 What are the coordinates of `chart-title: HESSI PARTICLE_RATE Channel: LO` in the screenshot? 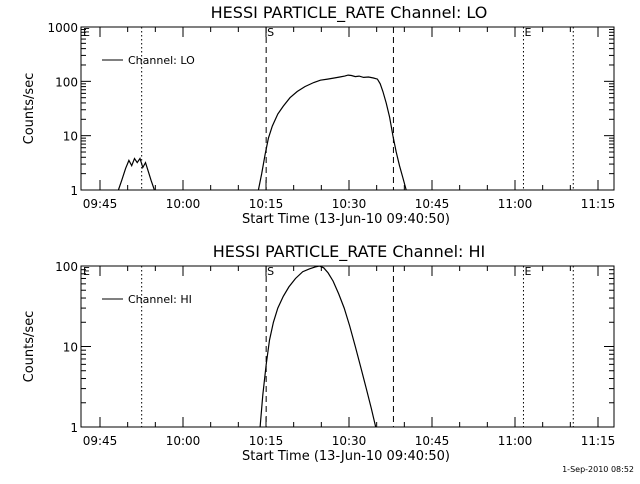 It's located at (349, 13).